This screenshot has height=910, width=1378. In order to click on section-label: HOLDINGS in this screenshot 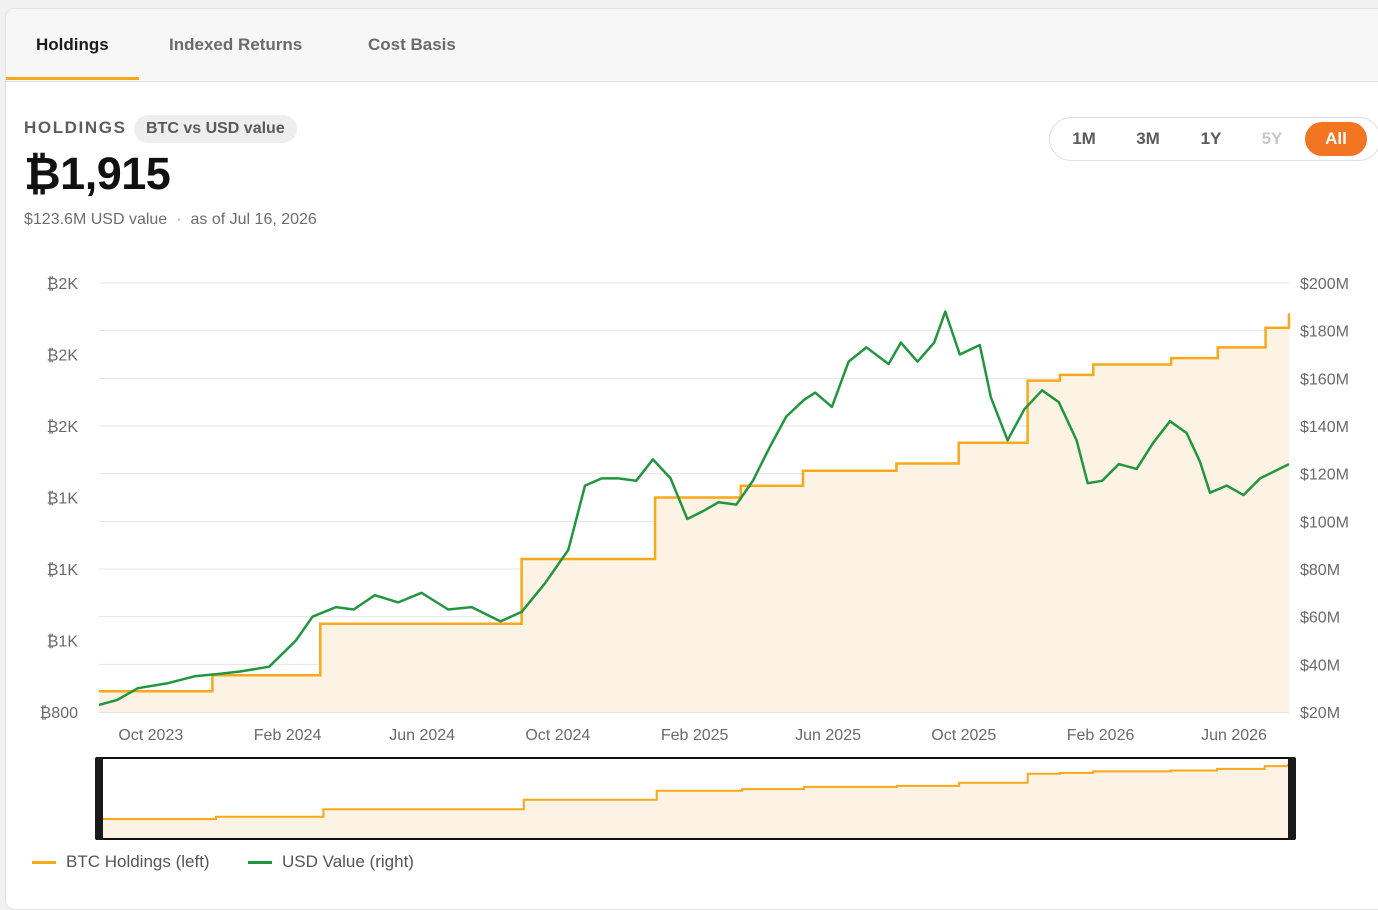, I will do `click(75, 127)`.